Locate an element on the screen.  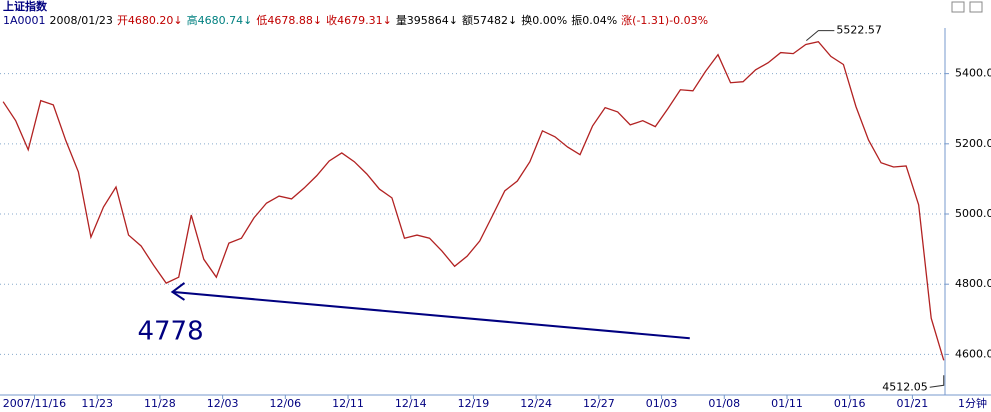
x-tick-label: 01/21 is located at coordinates (913, 403).